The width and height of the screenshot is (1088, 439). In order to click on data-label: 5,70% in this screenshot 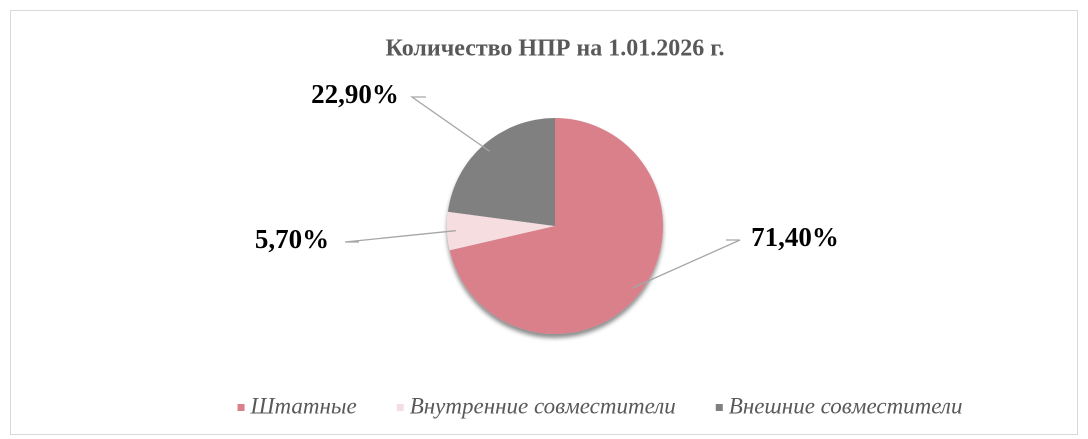, I will do `click(292, 239)`.